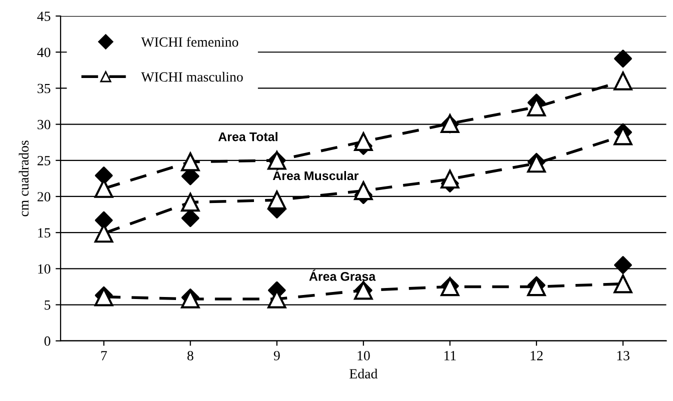 The width and height of the screenshot is (673, 401). What do you see at coordinates (536, 355) in the screenshot?
I see `x-tick-label: 12` at bounding box center [536, 355].